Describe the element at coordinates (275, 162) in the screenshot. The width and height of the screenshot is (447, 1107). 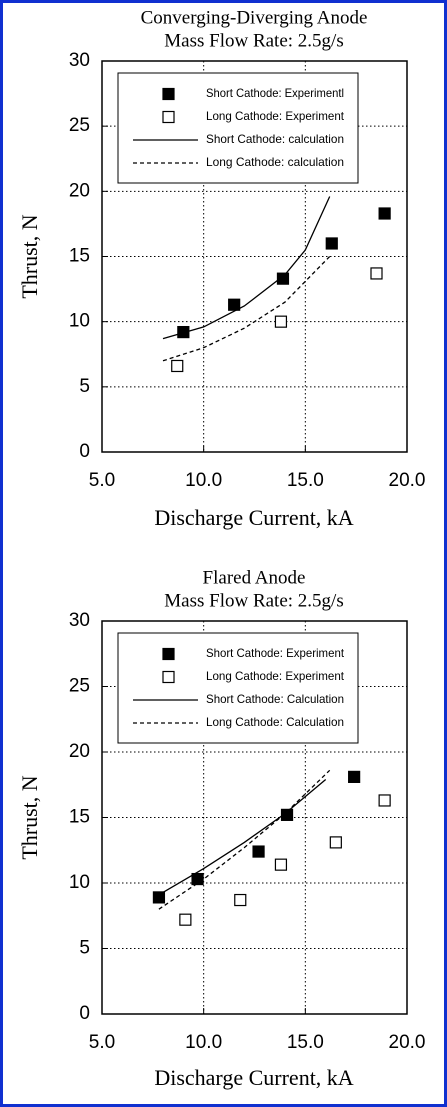
I see `legend-label: Long Cathode: calculation` at that location.